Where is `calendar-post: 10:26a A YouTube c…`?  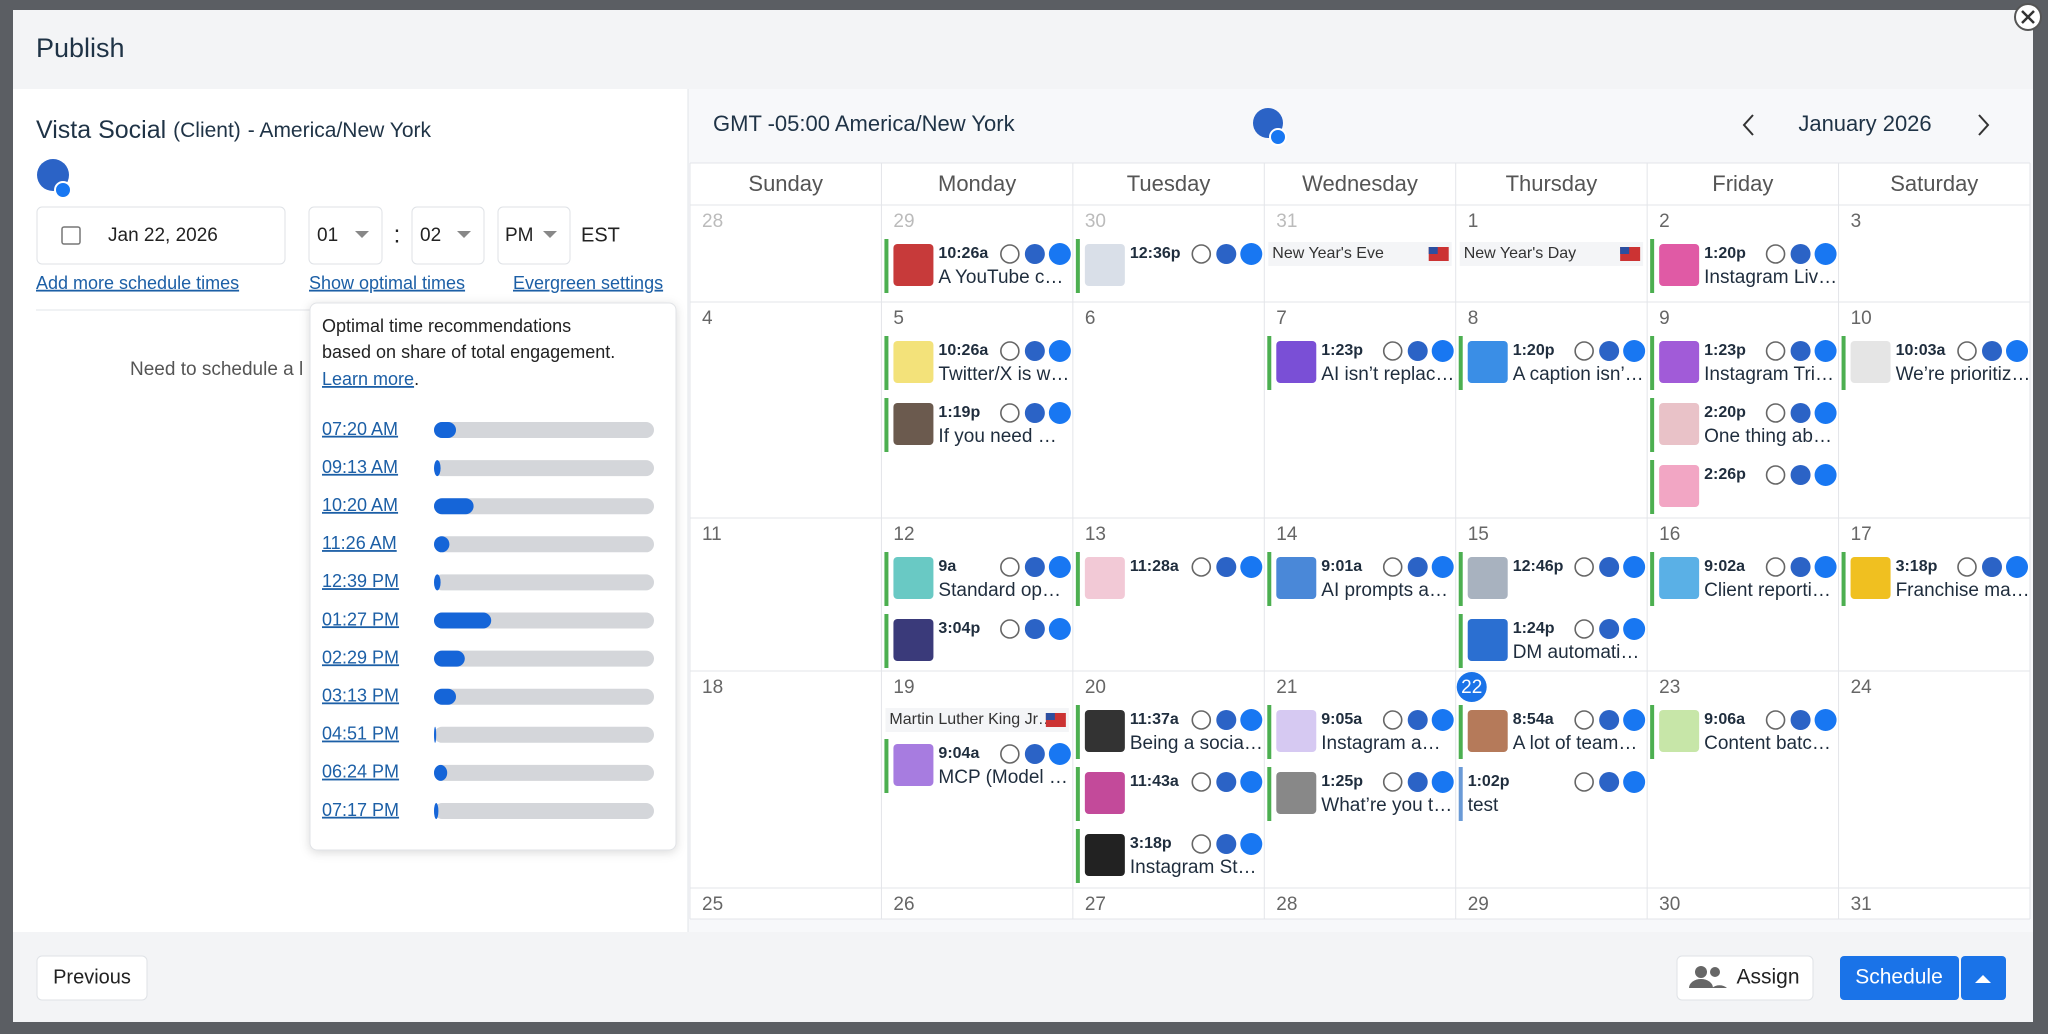 calendar-post: 10:26a A YouTube c… is located at coordinates (977, 266).